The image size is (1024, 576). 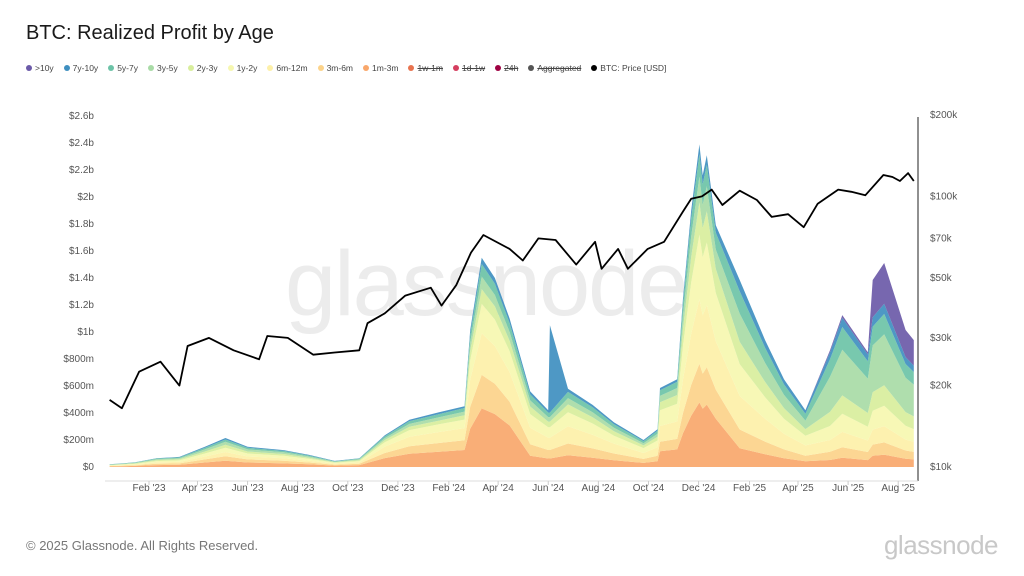 What do you see at coordinates (348, 488) in the screenshot?
I see `x-tick-label: Oct '23` at bounding box center [348, 488].